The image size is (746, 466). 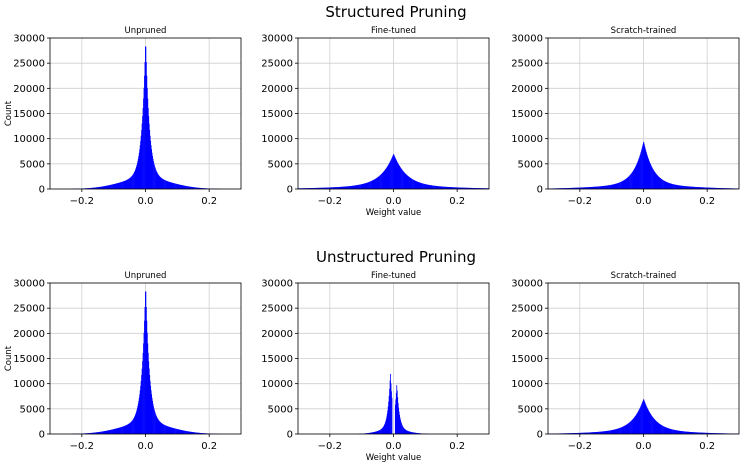 What do you see at coordinates (527, 384) in the screenshot?
I see `y-tick-label: 10000` at bounding box center [527, 384].